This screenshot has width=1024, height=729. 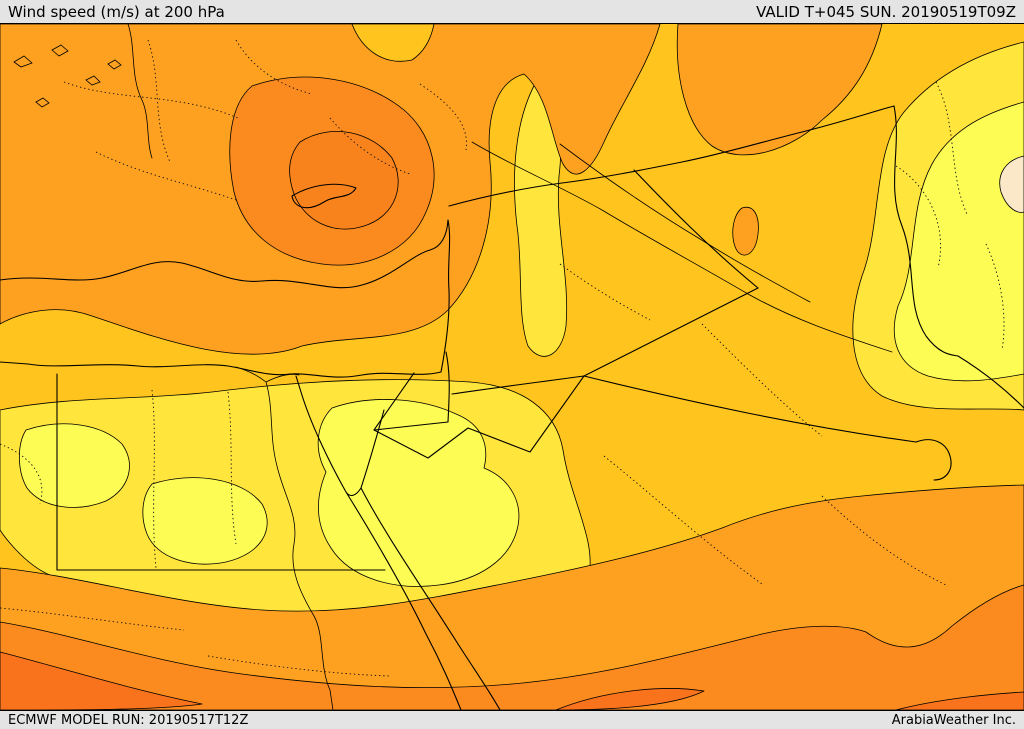 I want to click on jordan-saudi-border, so click(x=479, y=417).